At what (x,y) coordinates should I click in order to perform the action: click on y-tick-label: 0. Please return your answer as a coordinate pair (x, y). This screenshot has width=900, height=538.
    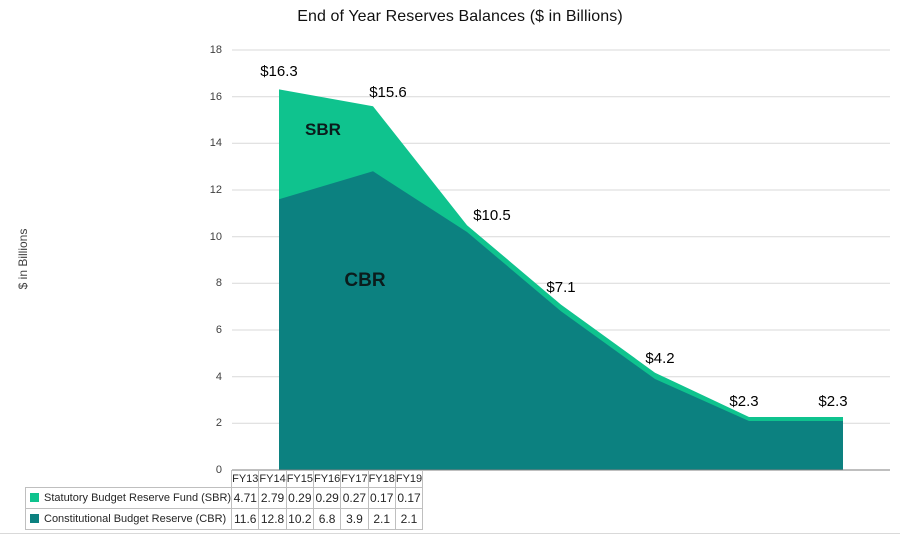
    Looking at the image, I should click on (218, 470).